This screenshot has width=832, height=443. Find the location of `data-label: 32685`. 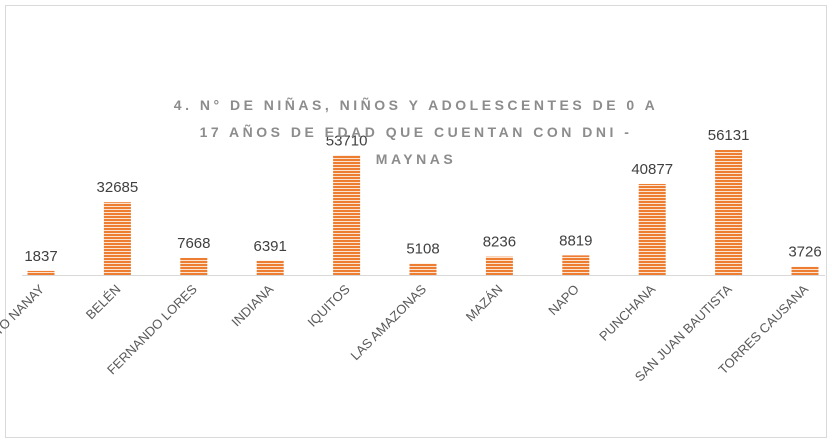

data-label: 32685 is located at coordinates (118, 187).